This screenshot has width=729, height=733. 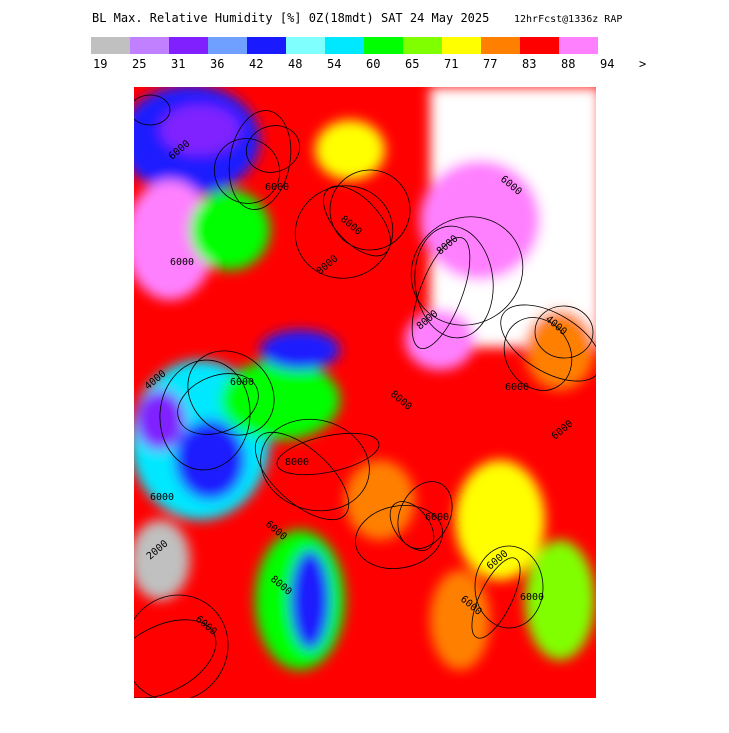 What do you see at coordinates (256, 64) in the screenshot?
I see `legend-label: 42` at bounding box center [256, 64].